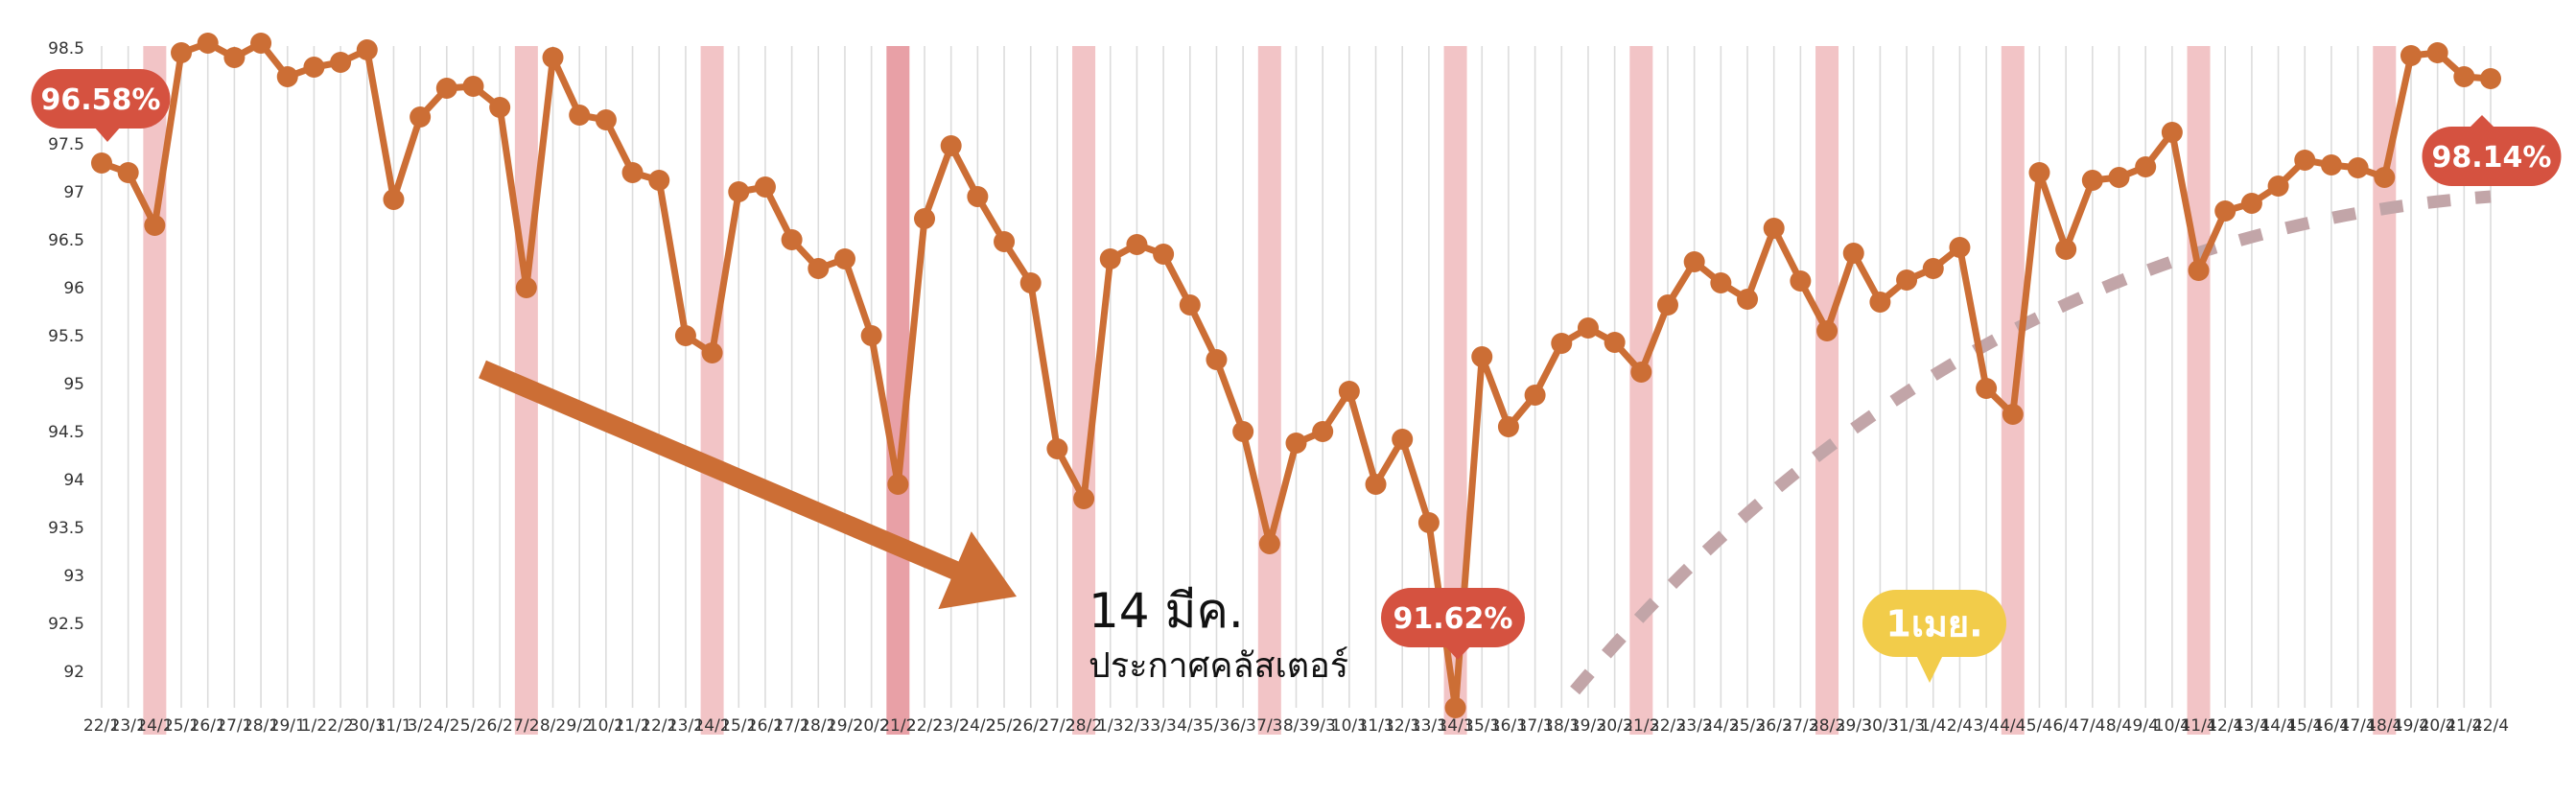  I want to click on x-tick-label: 1/3, so click(1110, 726).